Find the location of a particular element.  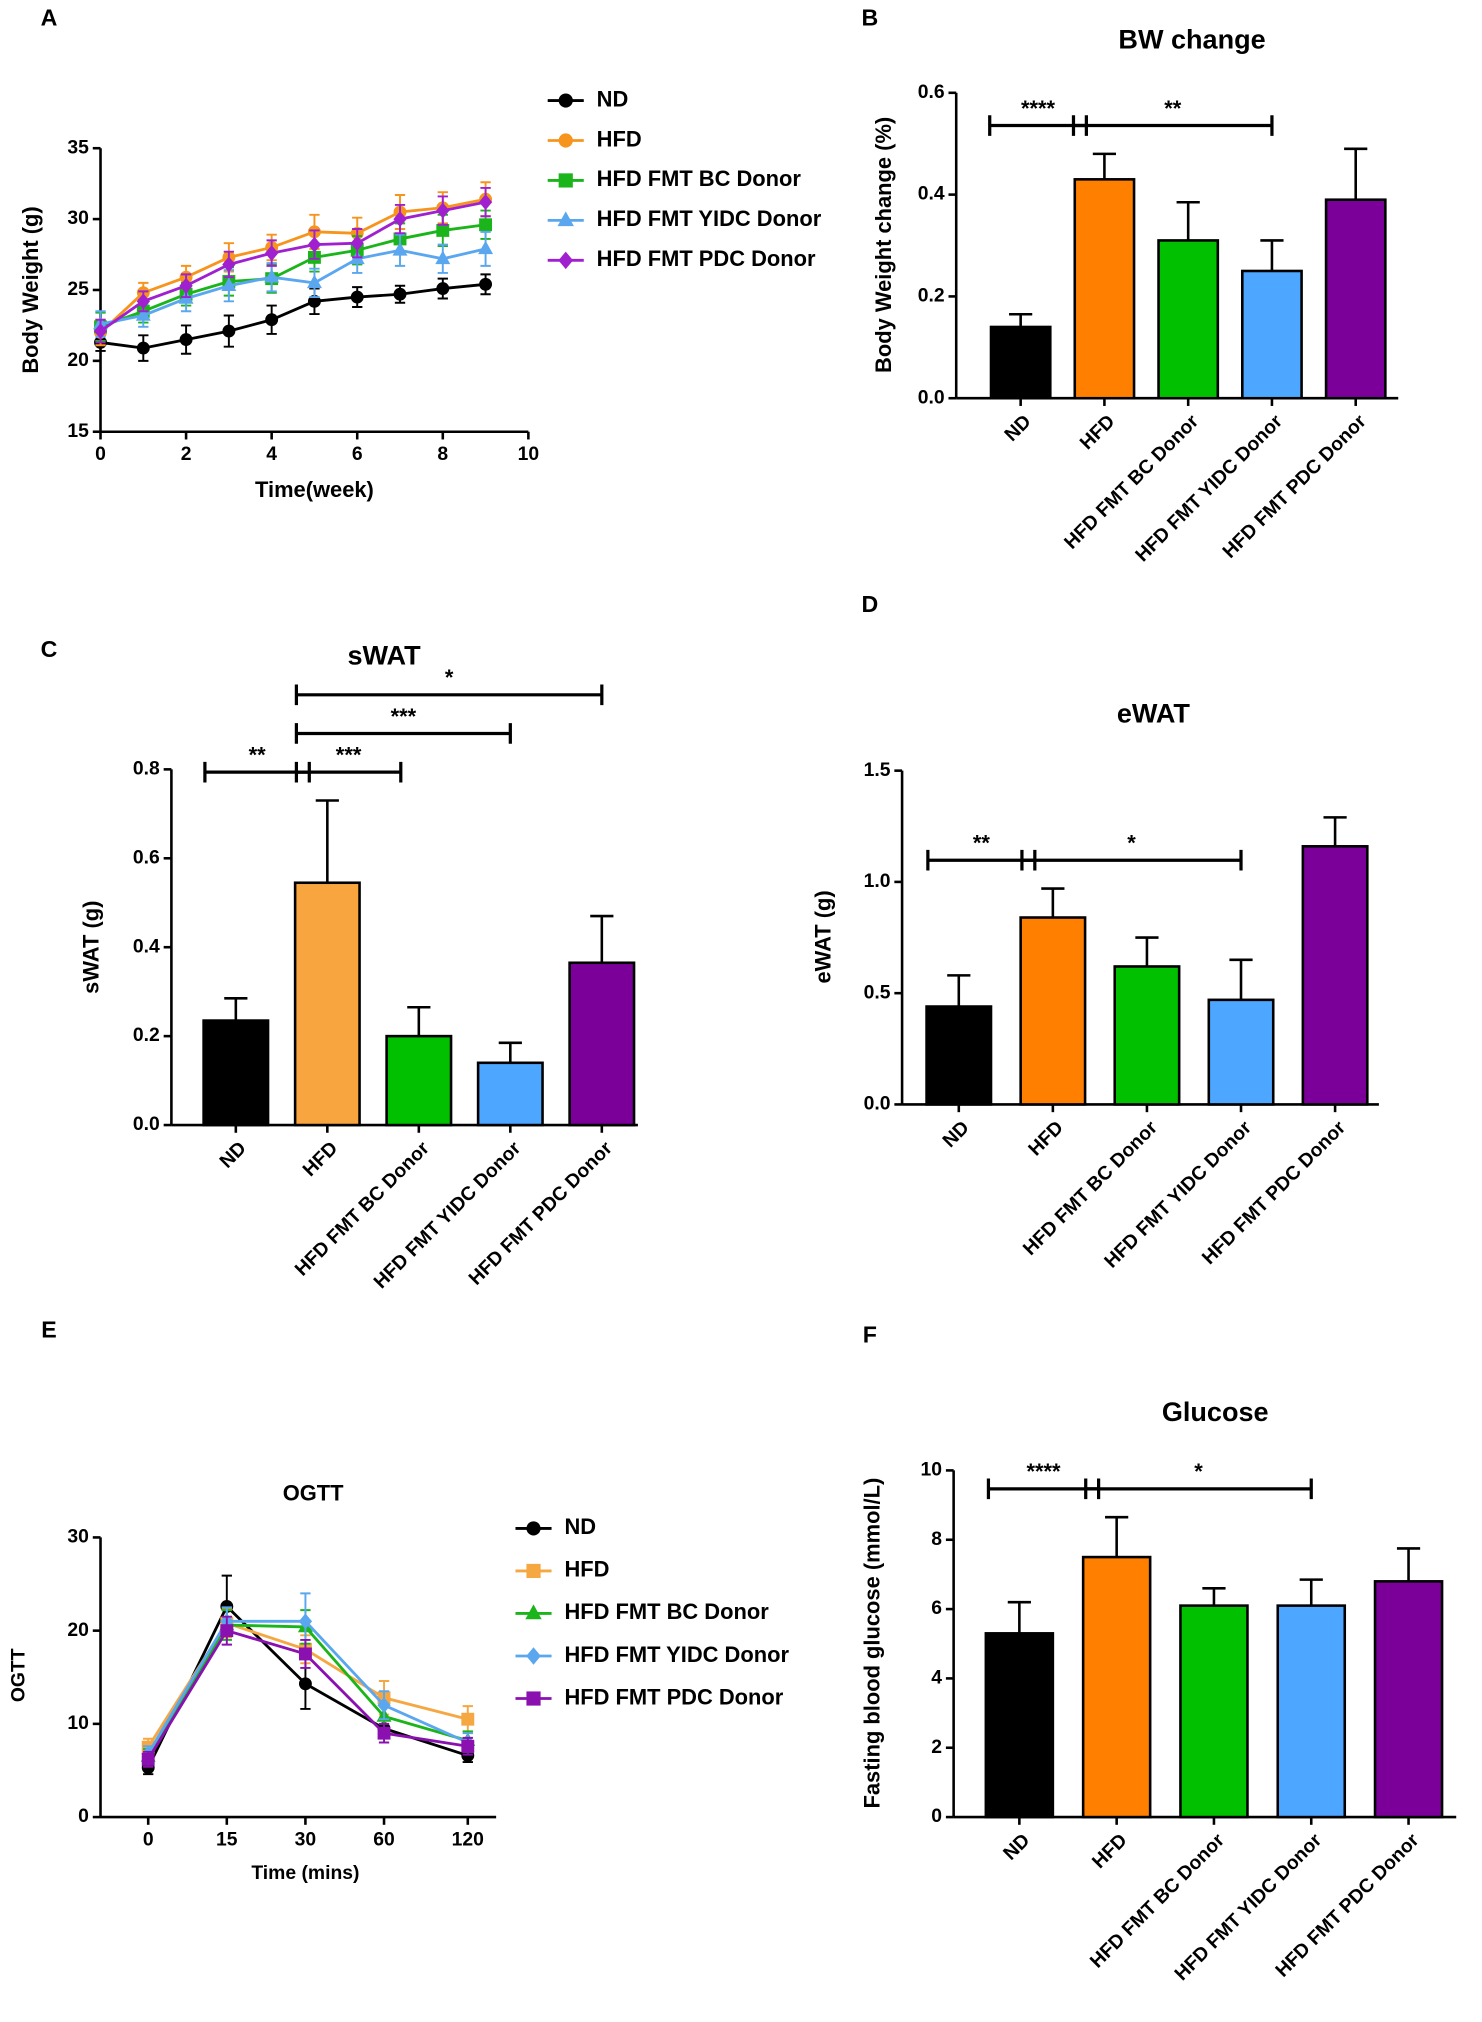

chart-title: OGTT is located at coordinates (313, 1493).